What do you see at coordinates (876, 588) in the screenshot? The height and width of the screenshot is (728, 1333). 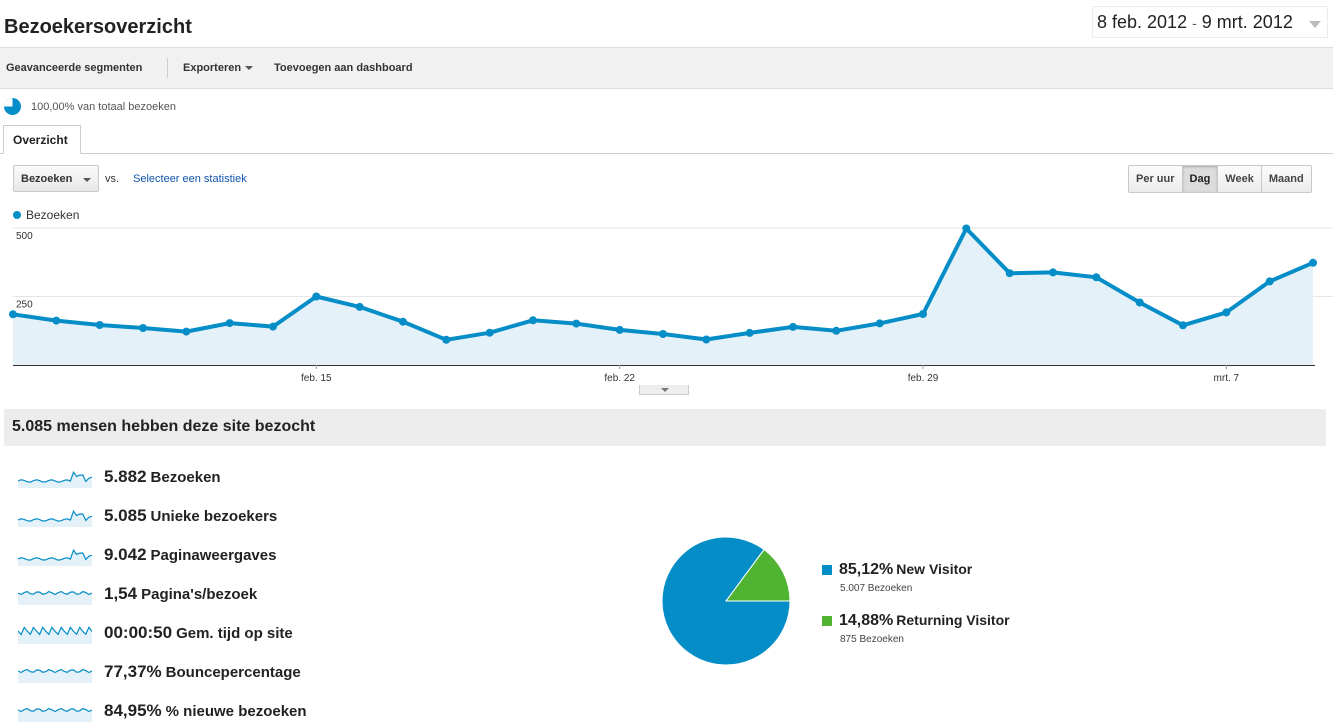 I see `new-visitor-count: 5.007 Bezoeken` at bounding box center [876, 588].